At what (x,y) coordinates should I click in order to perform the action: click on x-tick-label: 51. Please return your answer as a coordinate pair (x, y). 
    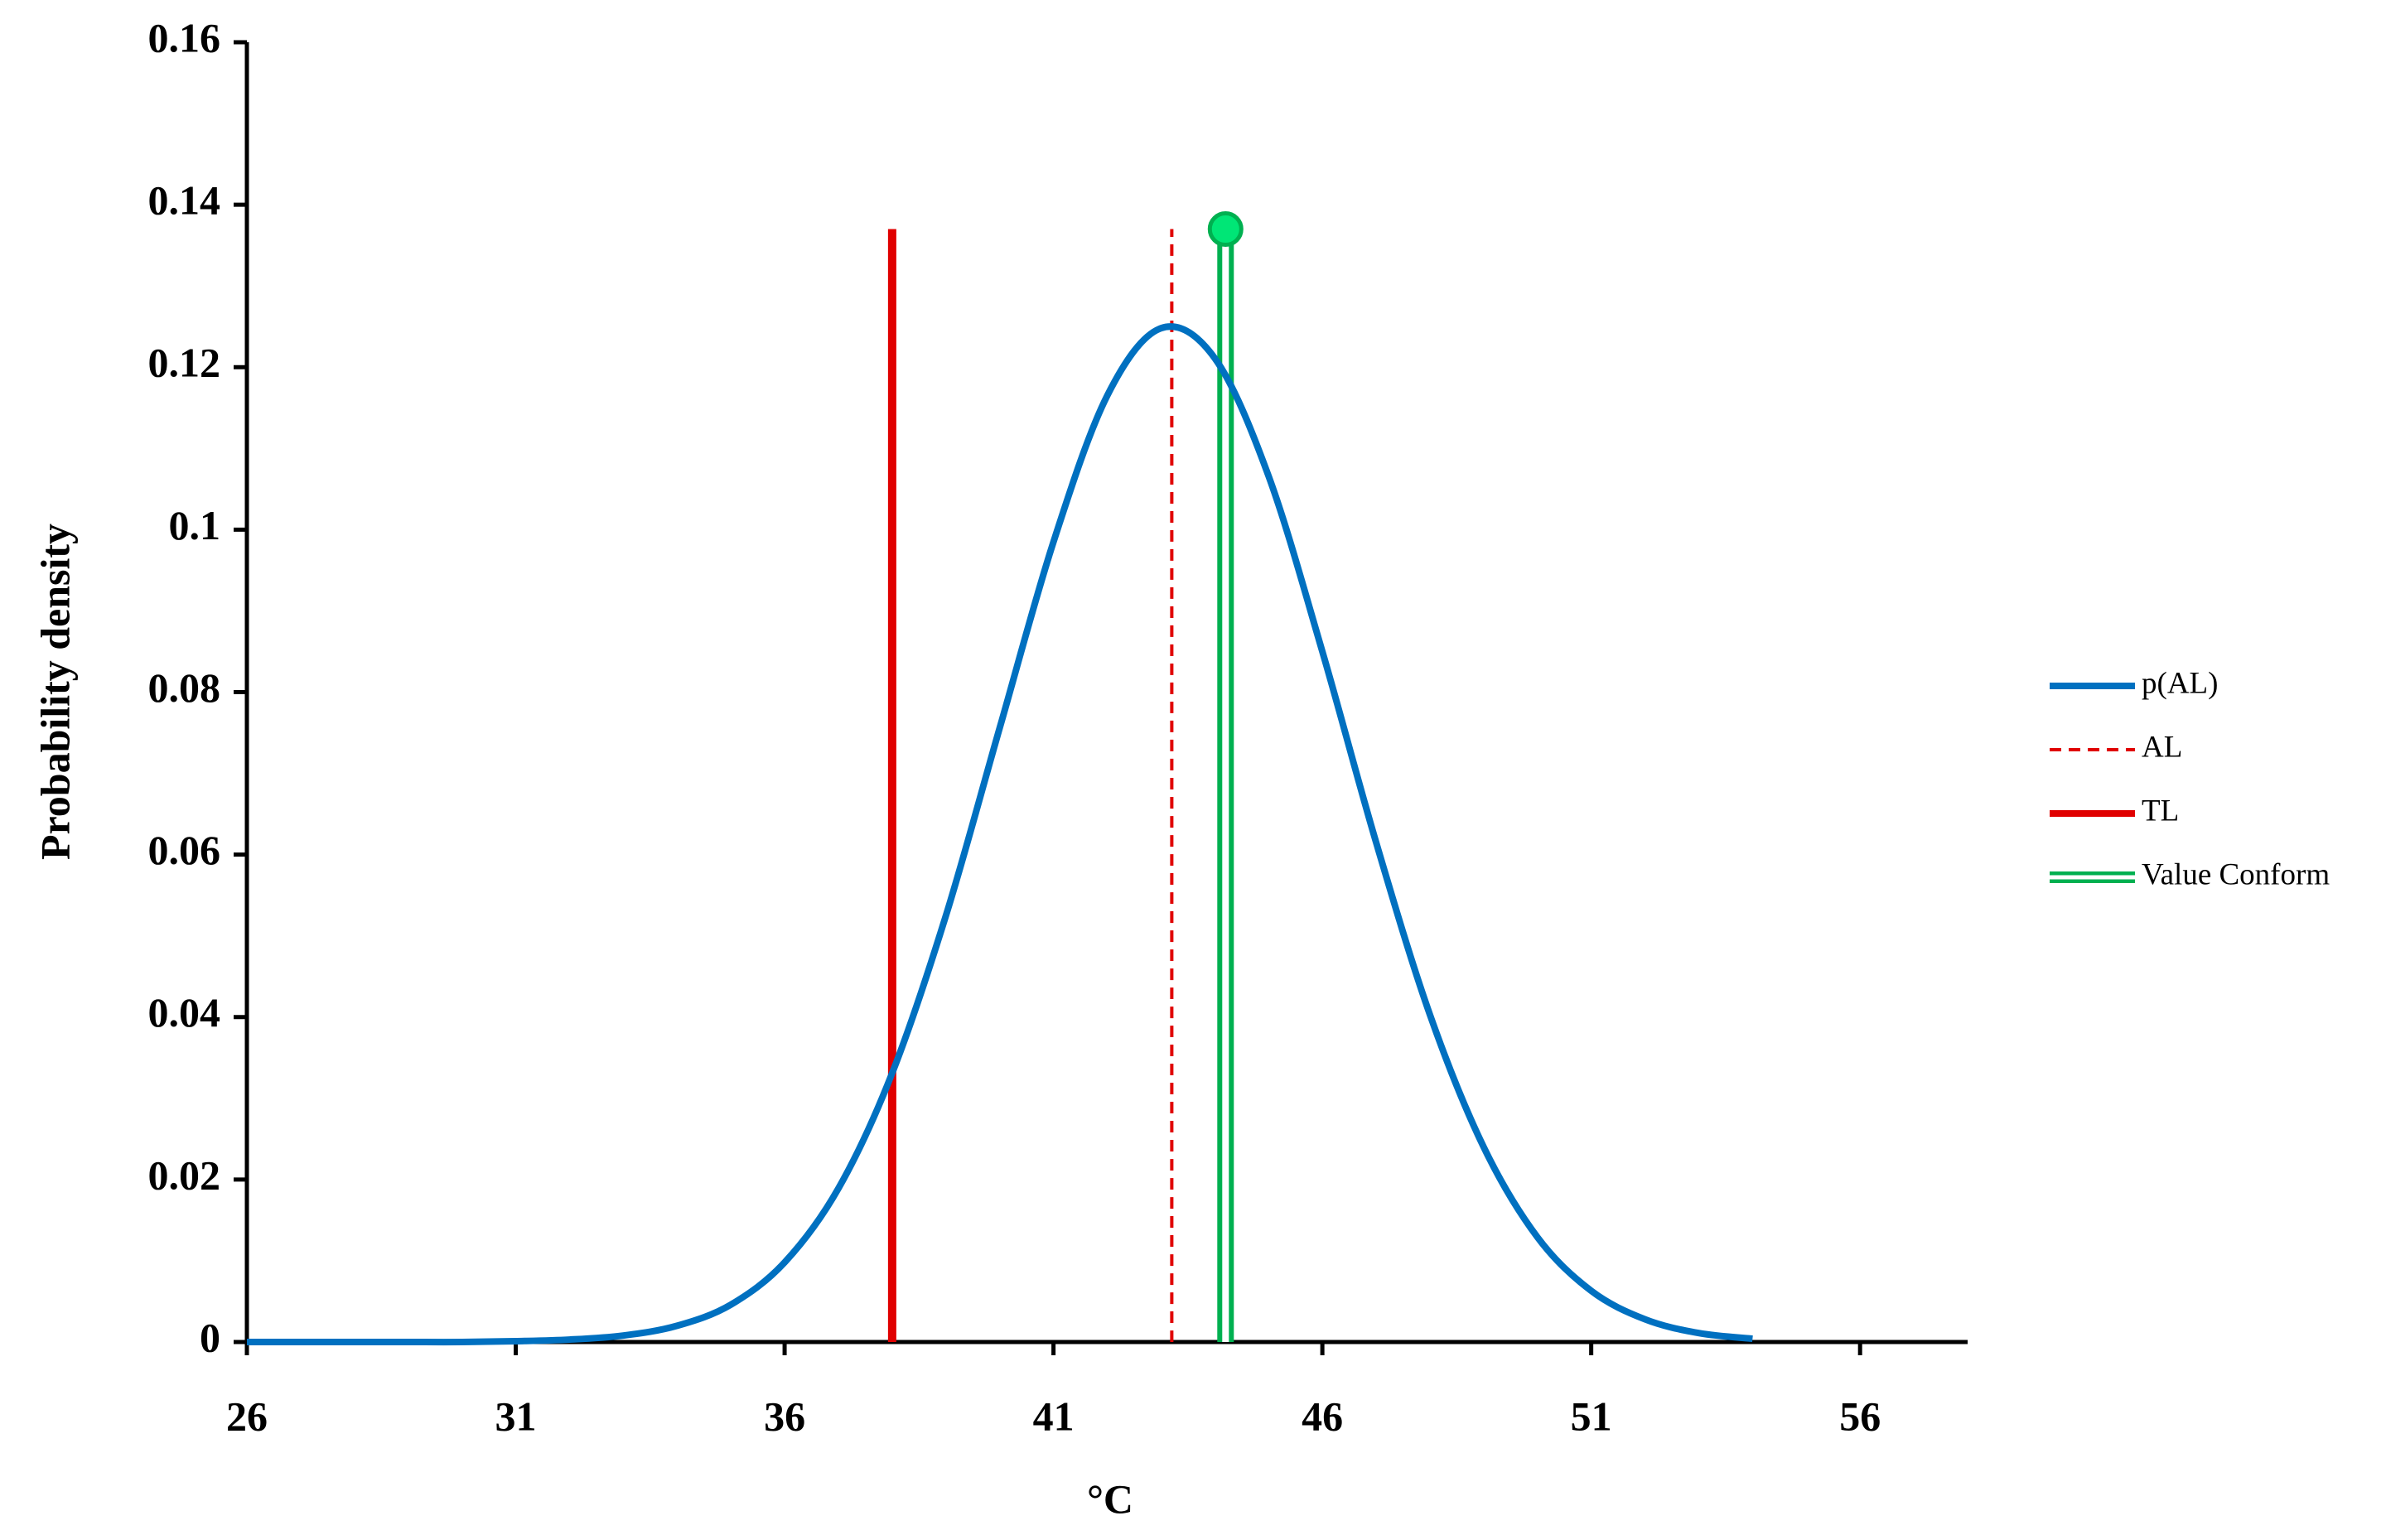
    Looking at the image, I should click on (1592, 1416).